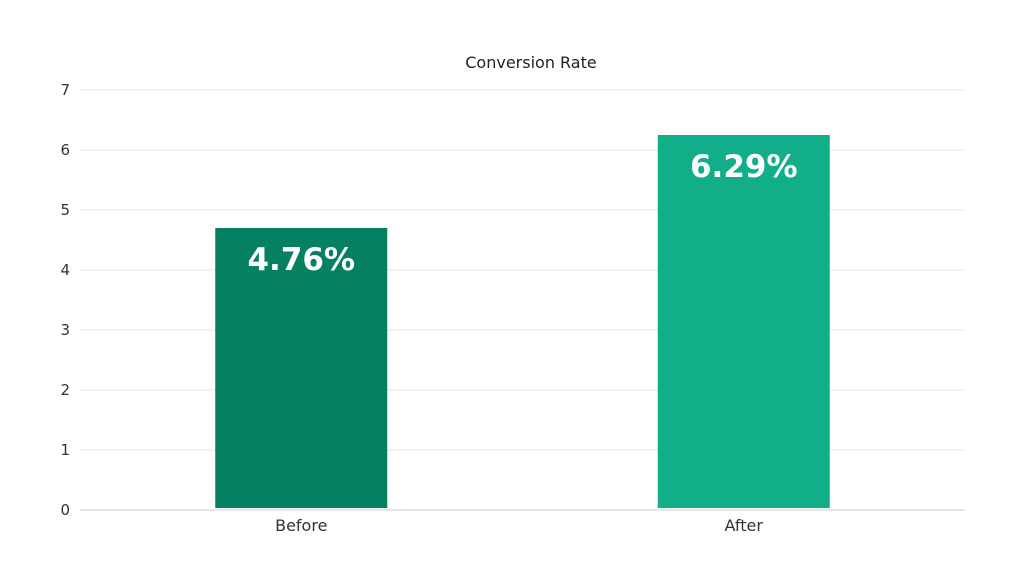  I want to click on y-tick-label: 4, so click(65, 270).